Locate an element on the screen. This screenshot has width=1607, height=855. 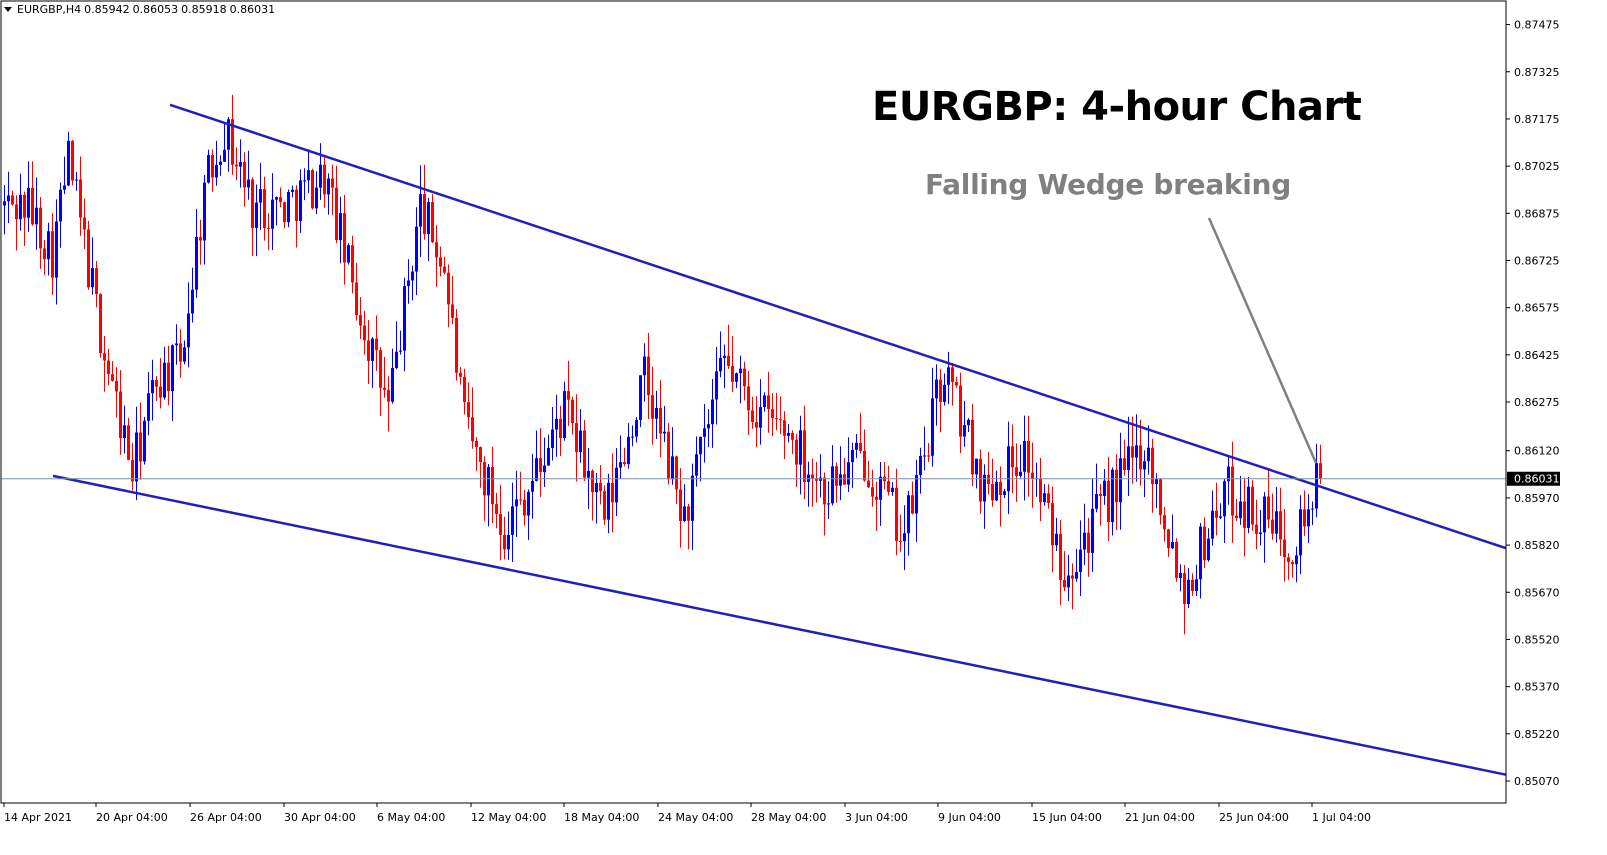
y-tick-label: 0.85070 is located at coordinates (1537, 781).